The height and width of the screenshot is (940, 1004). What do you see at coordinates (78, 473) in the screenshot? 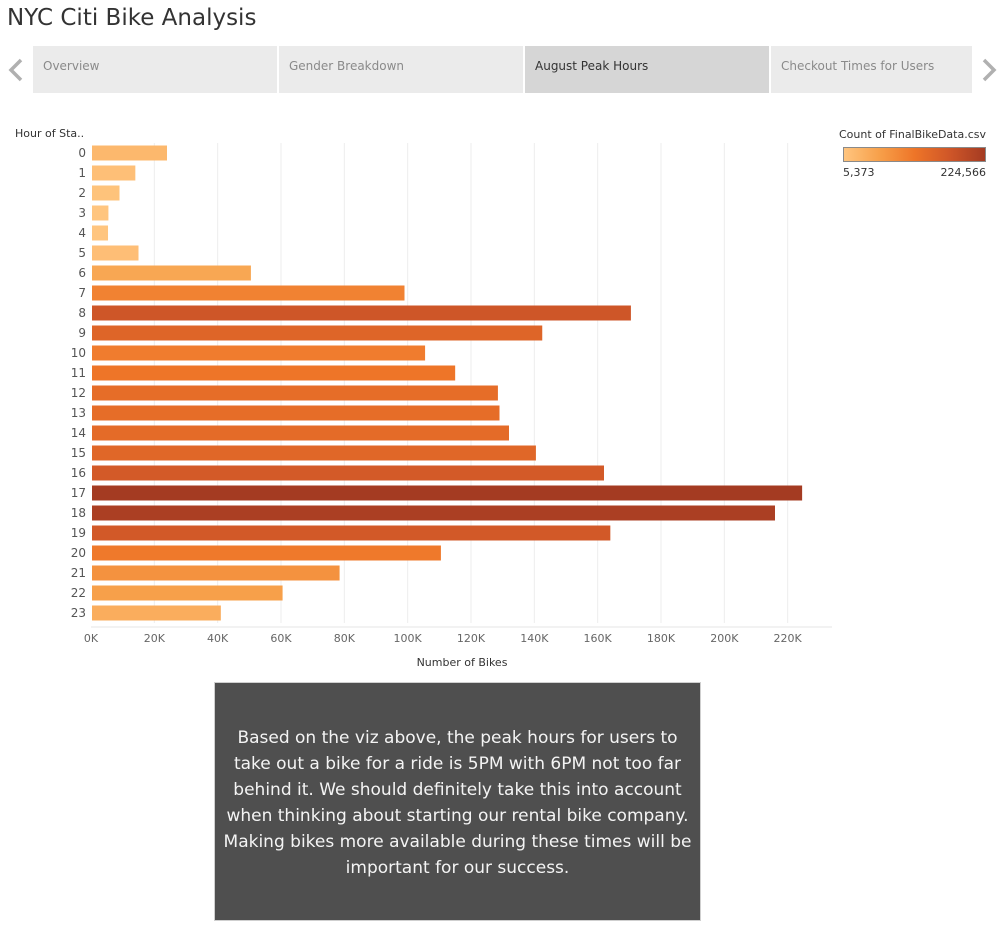
I see `y-tick-label: 16` at bounding box center [78, 473].